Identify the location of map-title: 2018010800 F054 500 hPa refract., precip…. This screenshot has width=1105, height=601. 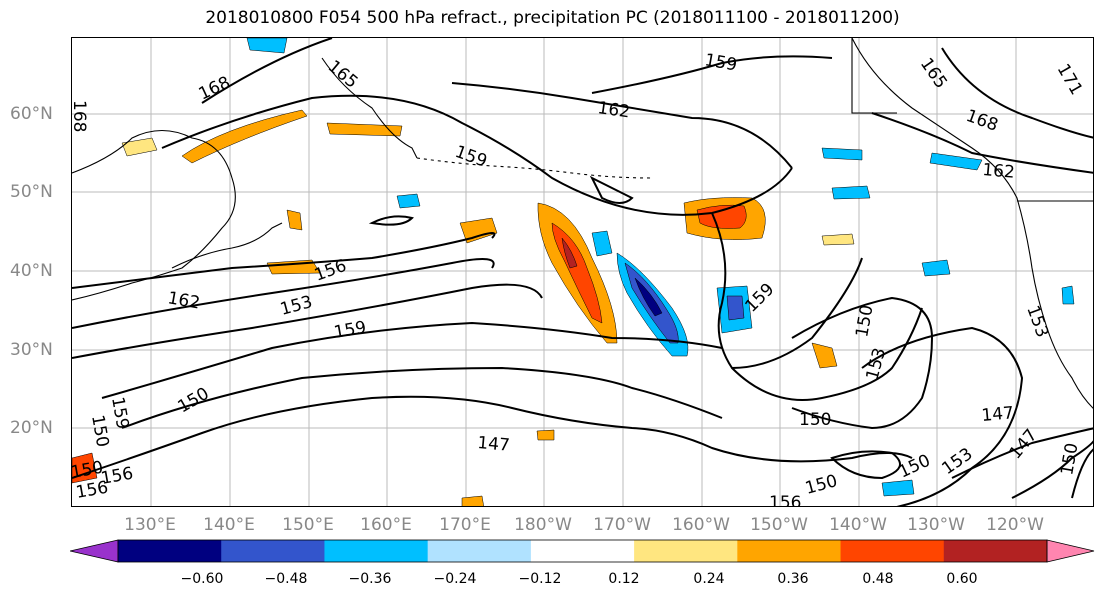
(552, 18).